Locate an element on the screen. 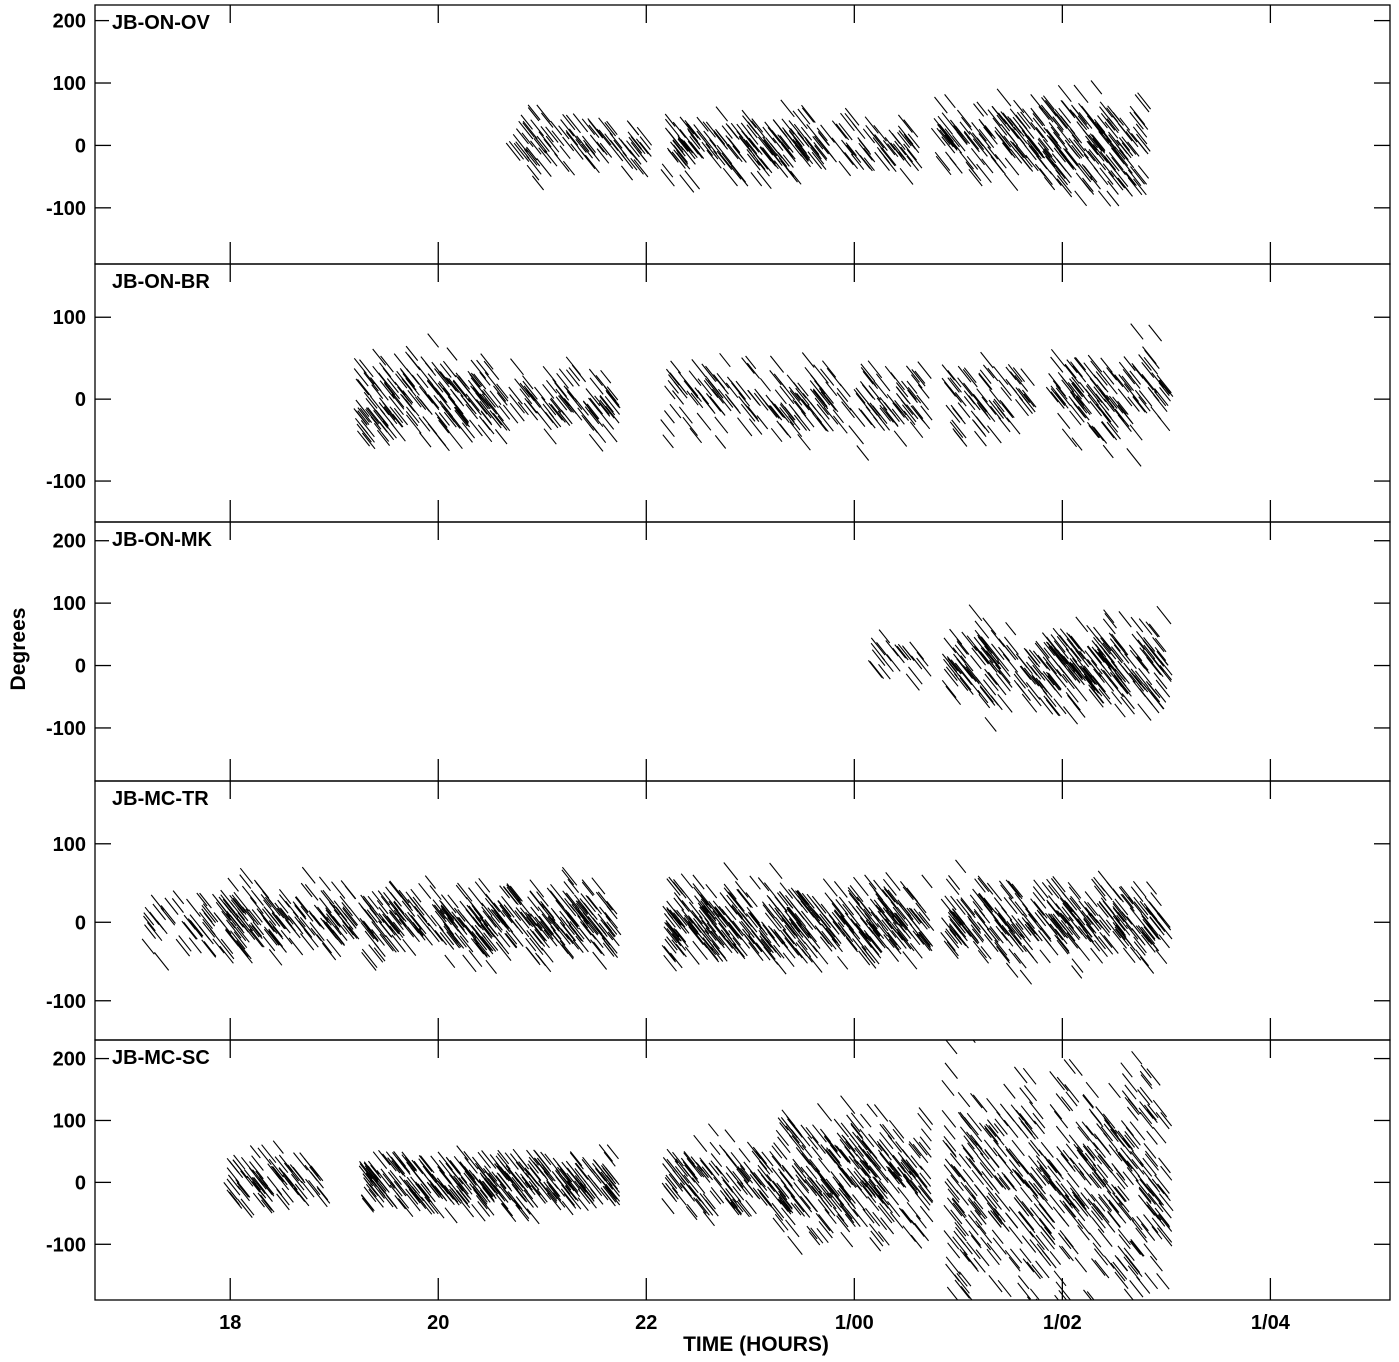 Image resolution: width=1399 pixels, height=1362 pixels. x-axis-title: TIME (HOURS) is located at coordinates (756, 1344).